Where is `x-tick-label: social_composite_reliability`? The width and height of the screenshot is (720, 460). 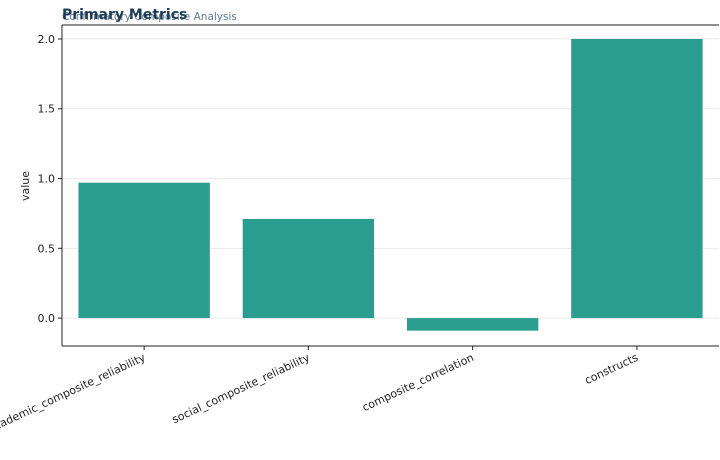 x-tick-label: social_composite_reliability is located at coordinates (241, 389).